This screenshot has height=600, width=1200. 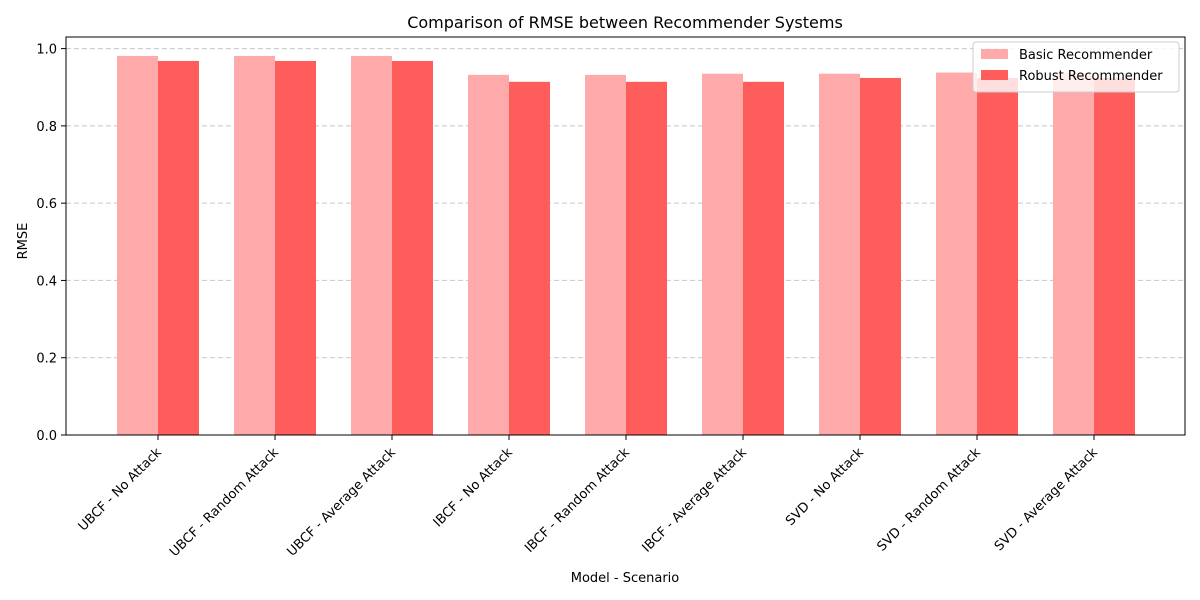 What do you see at coordinates (625, 578) in the screenshot?
I see `x-axis-label: Model - Scenario` at bounding box center [625, 578].